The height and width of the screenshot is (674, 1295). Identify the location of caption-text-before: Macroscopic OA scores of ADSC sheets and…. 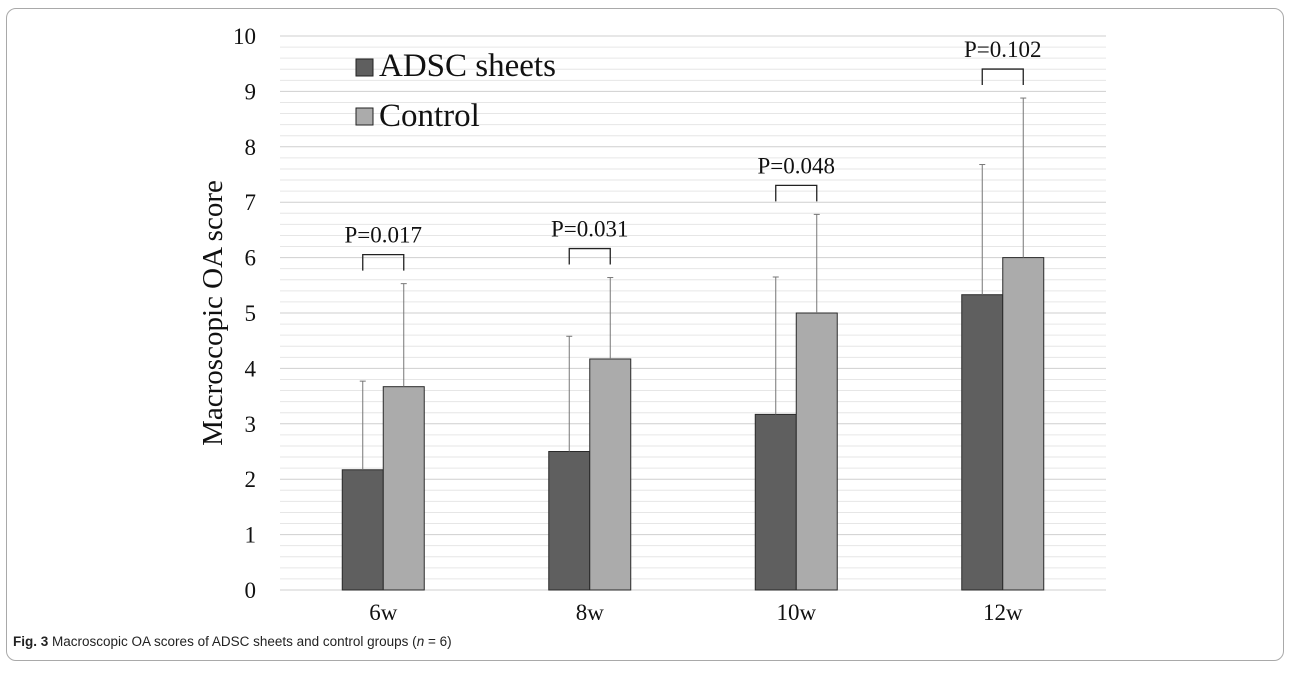
(232, 641).